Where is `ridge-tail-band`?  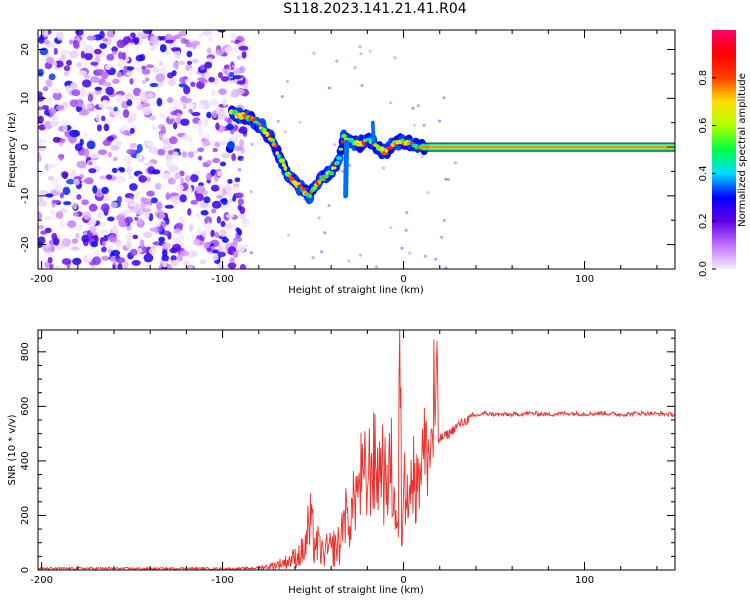 ridge-tail-band is located at coordinates (548, 147).